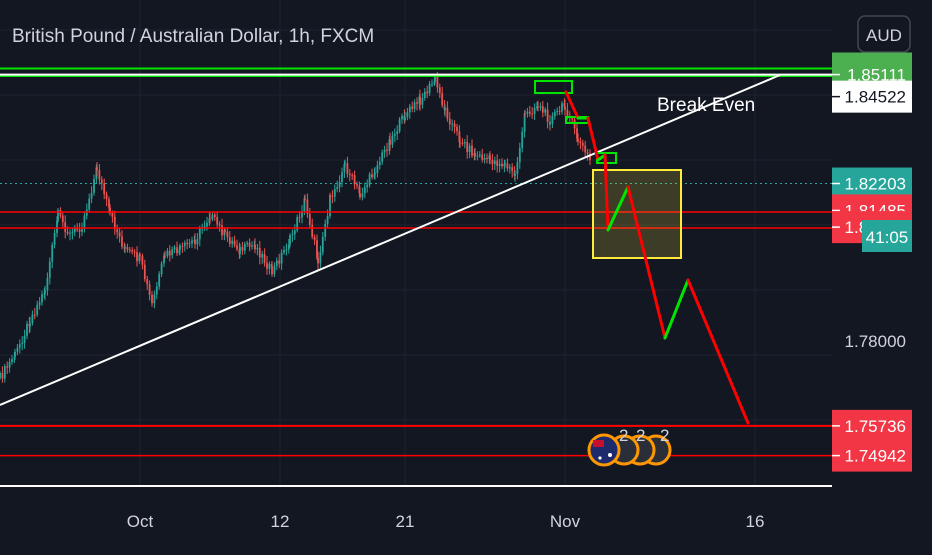 This screenshot has width=932, height=555. I want to click on time-tick-label: Nov, so click(565, 521).